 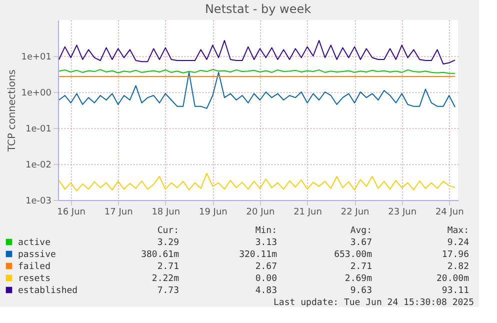 What do you see at coordinates (361, 231) in the screenshot?
I see `text: Avg:` at bounding box center [361, 231].